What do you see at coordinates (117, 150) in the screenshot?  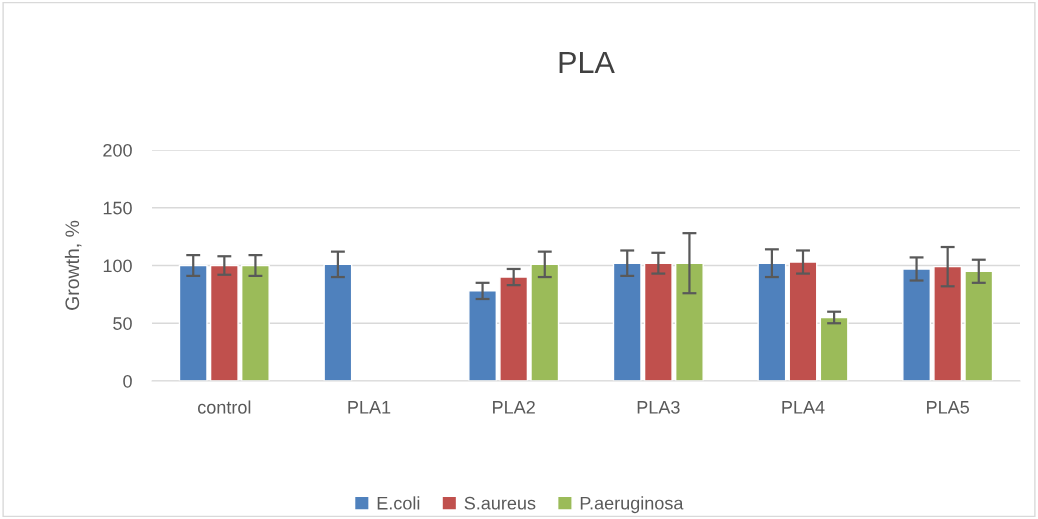 I see `y-tick-label: 200` at bounding box center [117, 150].